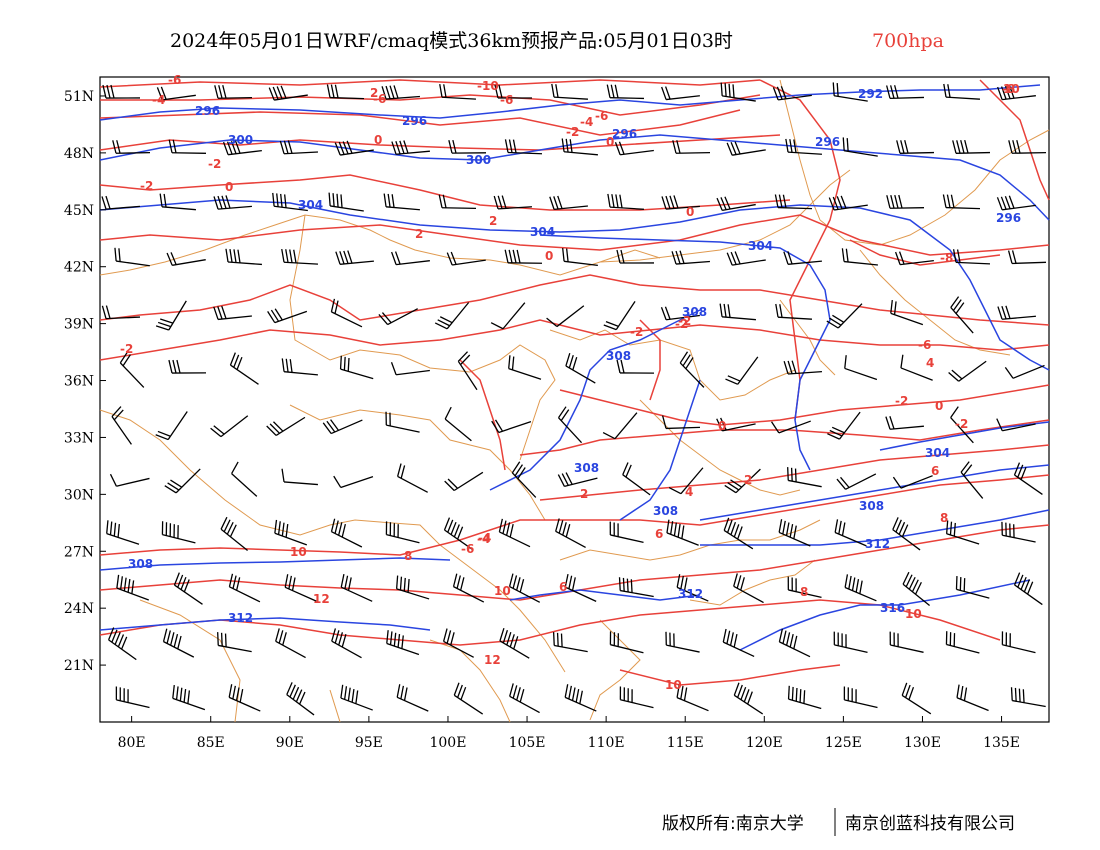 This screenshot has width=1100, height=850. What do you see at coordinates (924, 345) in the screenshot?
I see `temp-label: -6` at bounding box center [924, 345].